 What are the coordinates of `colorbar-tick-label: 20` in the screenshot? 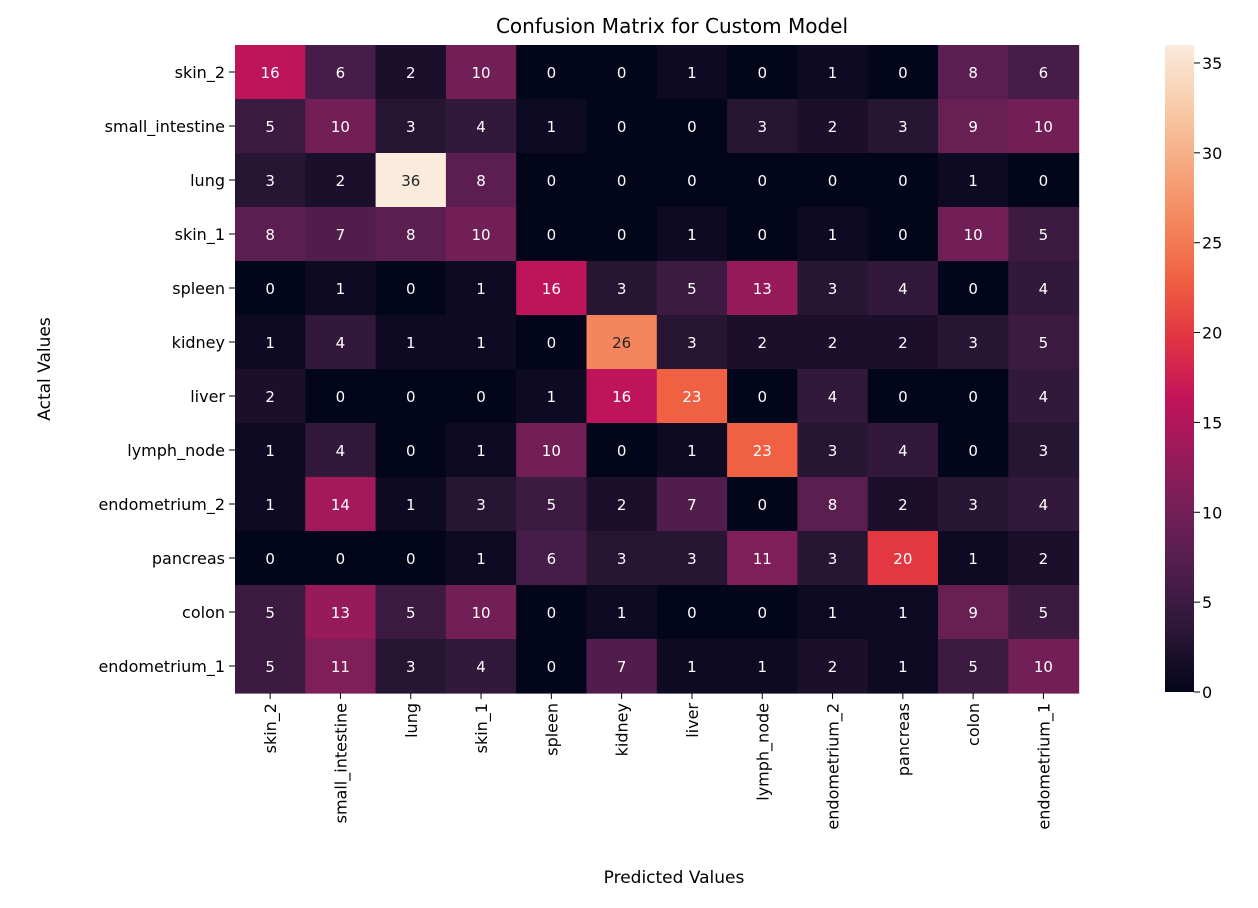 It's located at (1212, 333).